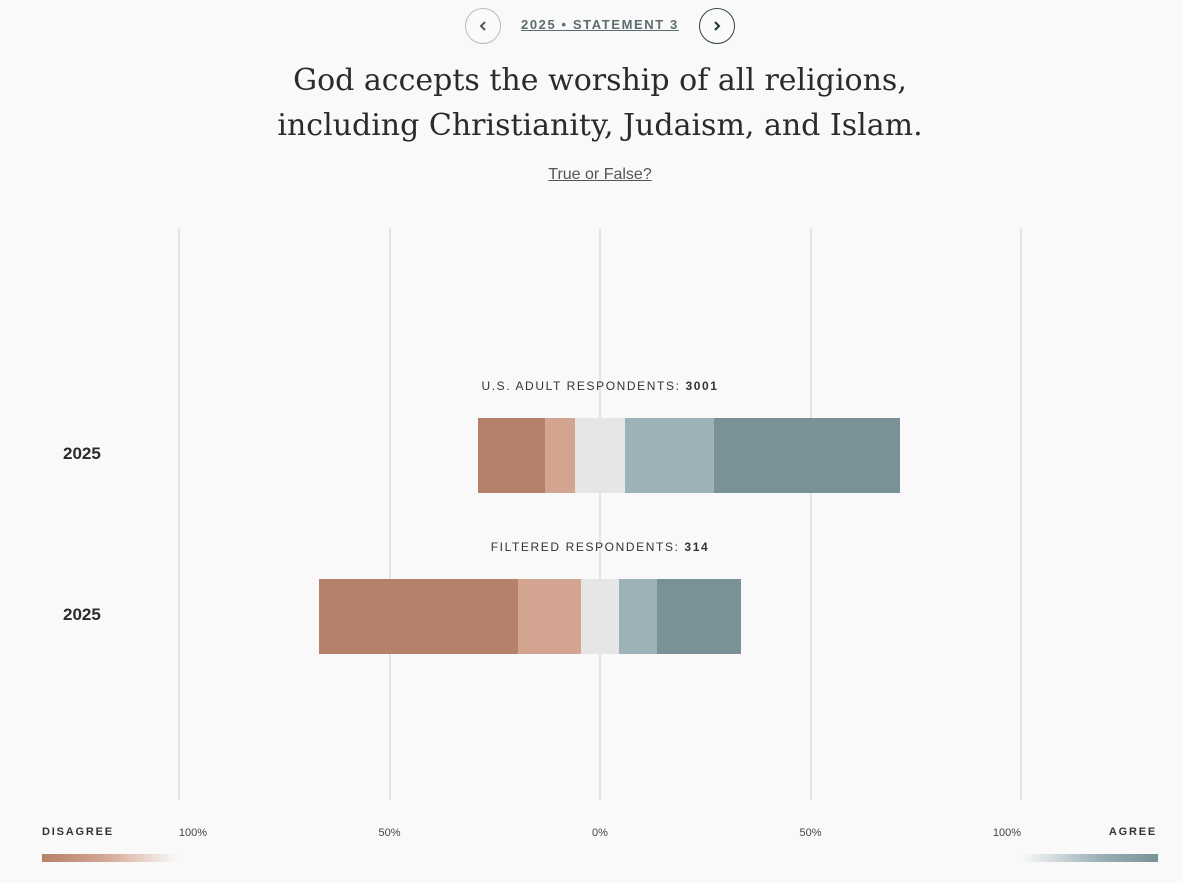 The image size is (1183, 883). Describe the element at coordinates (109, 858) in the screenshot. I see `disagree-gradient` at that location.